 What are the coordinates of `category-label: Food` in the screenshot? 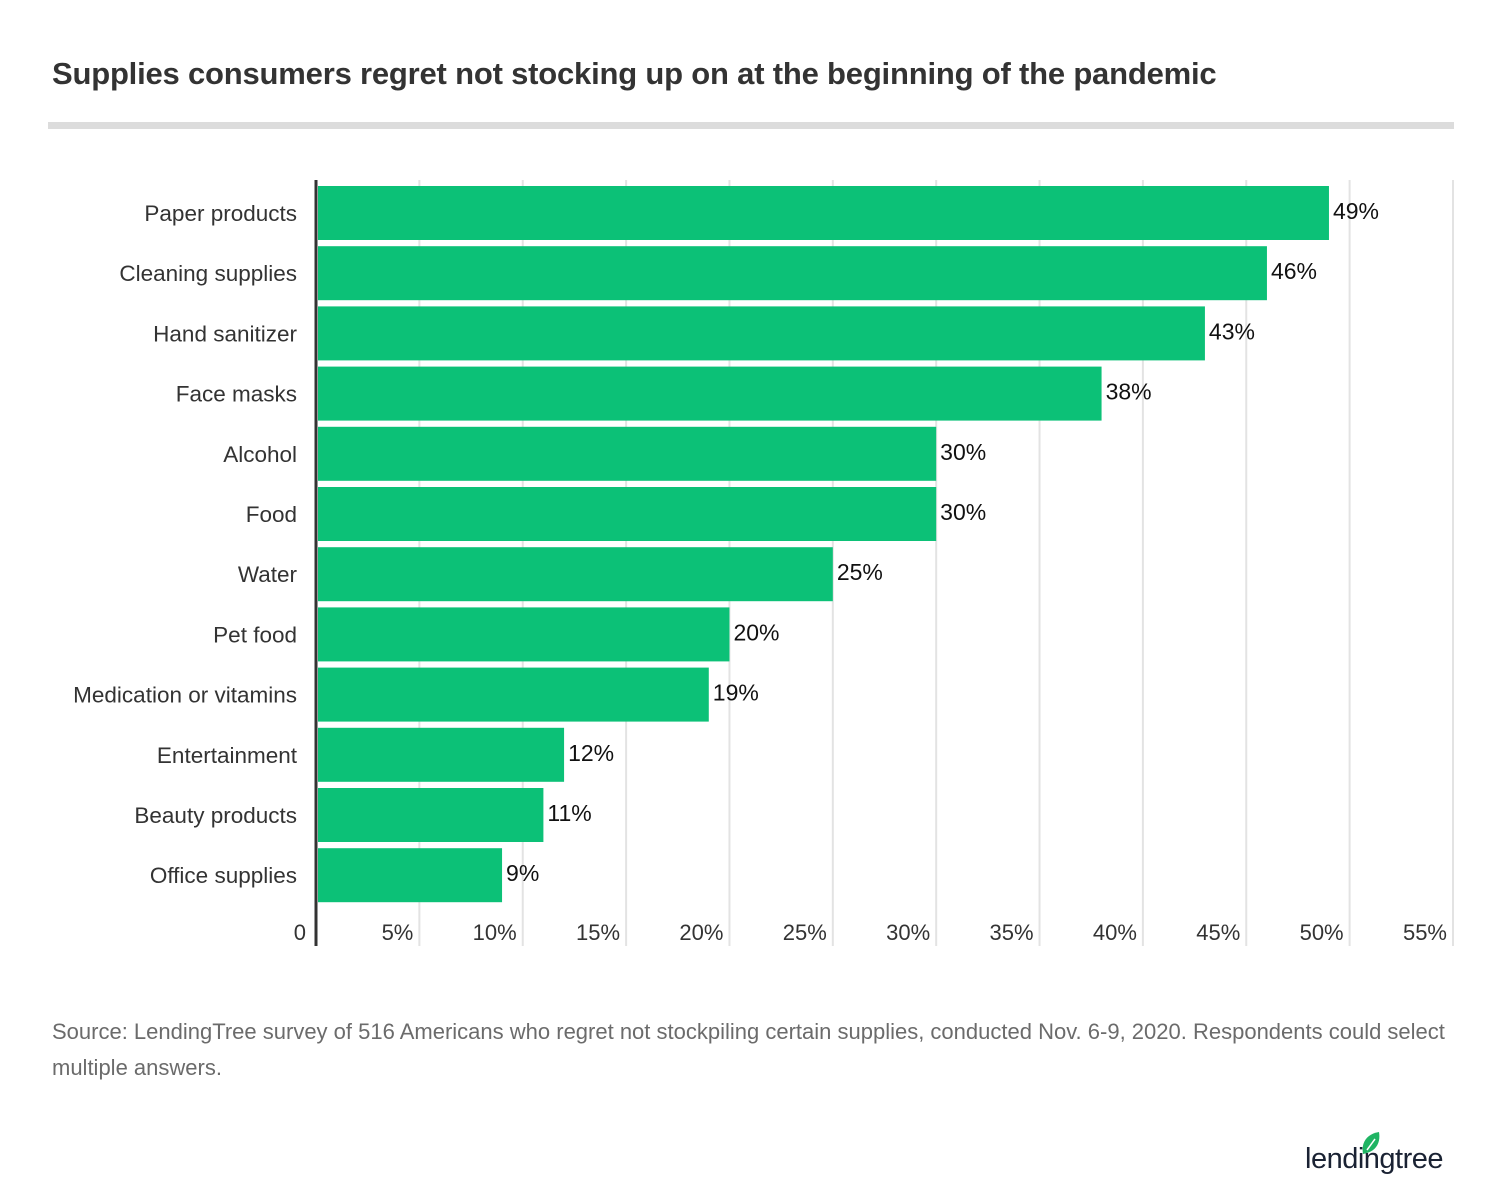 It's located at (271, 514).